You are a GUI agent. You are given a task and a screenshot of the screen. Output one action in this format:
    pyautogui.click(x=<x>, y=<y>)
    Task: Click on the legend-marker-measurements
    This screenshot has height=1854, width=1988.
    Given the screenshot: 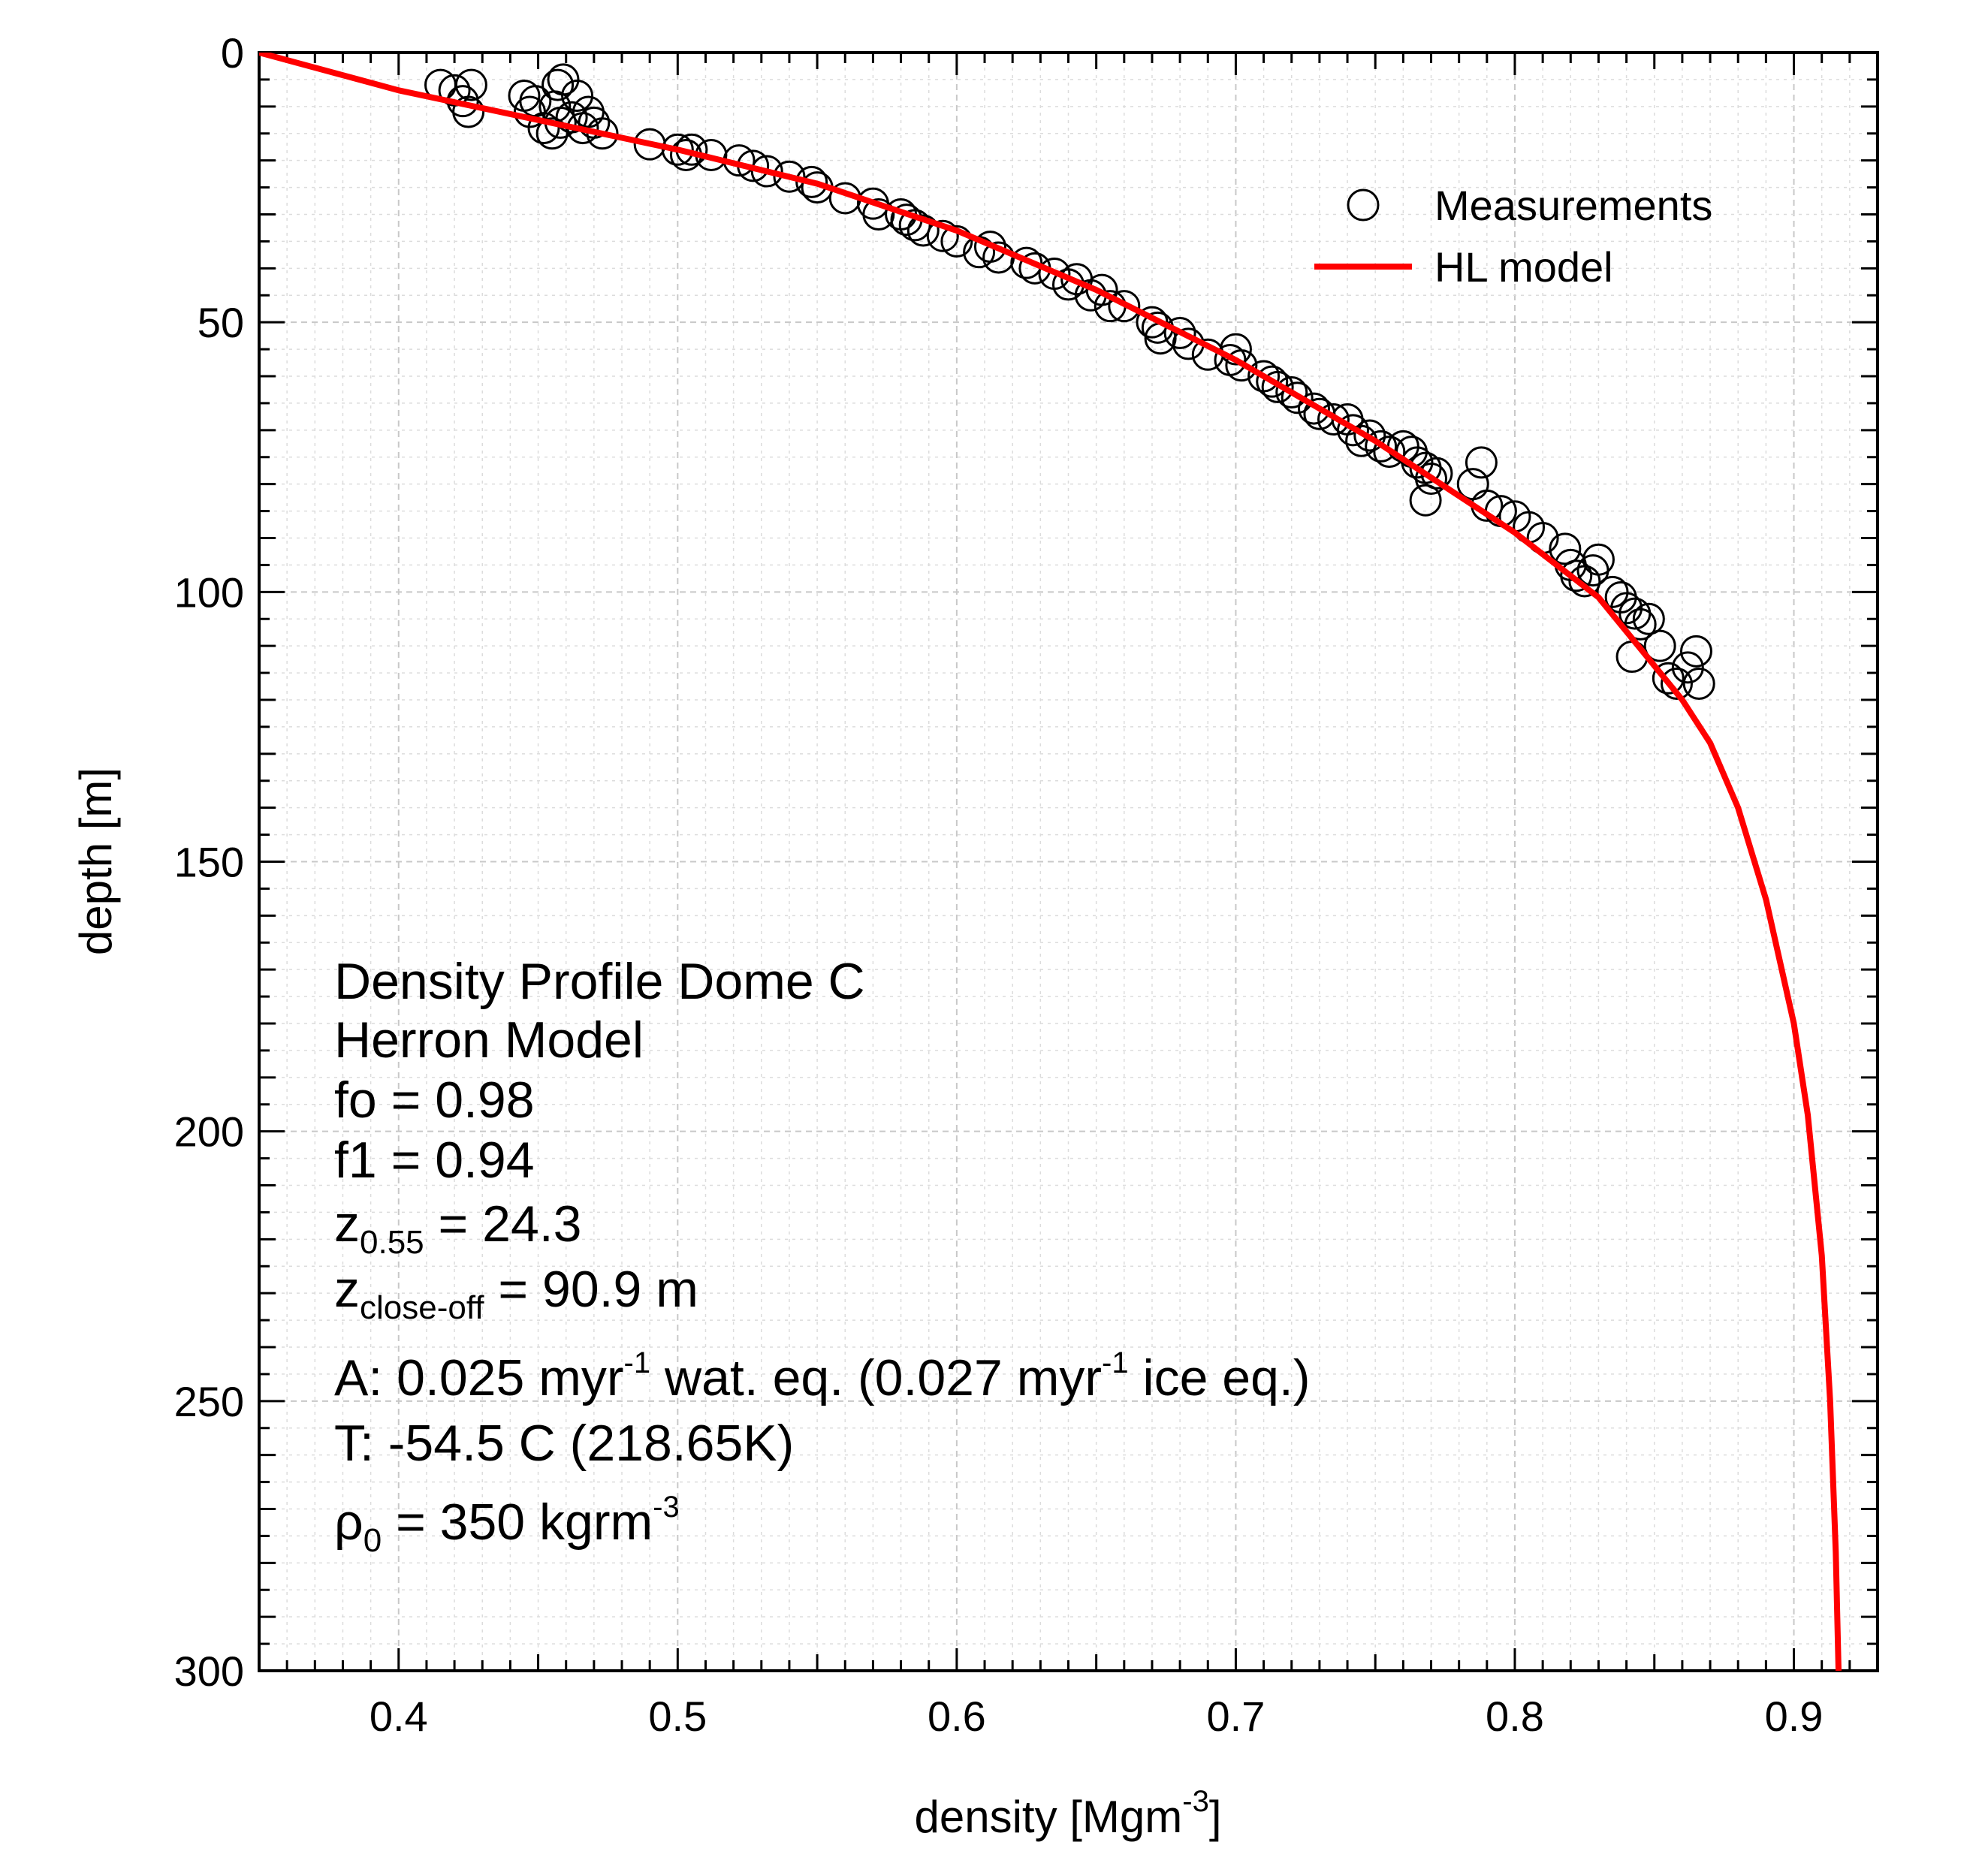 What is the action you would take?
    pyautogui.click(x=1363, y=205)
    